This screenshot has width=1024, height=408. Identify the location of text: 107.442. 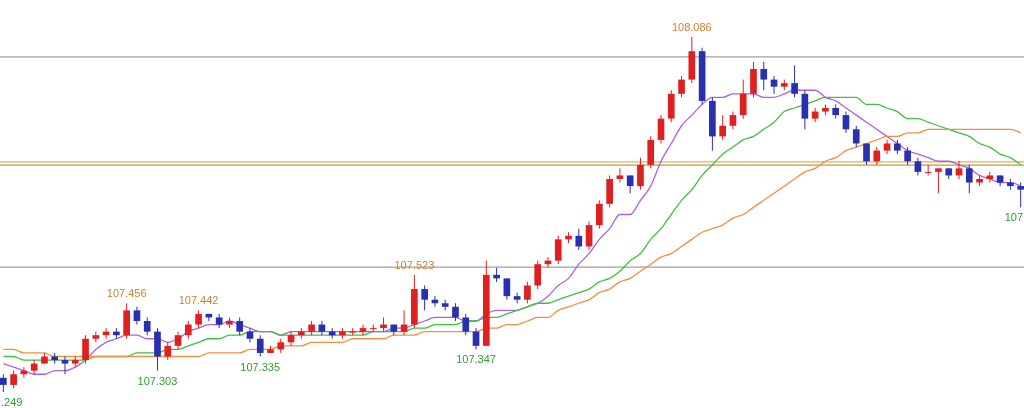
(198, 300).